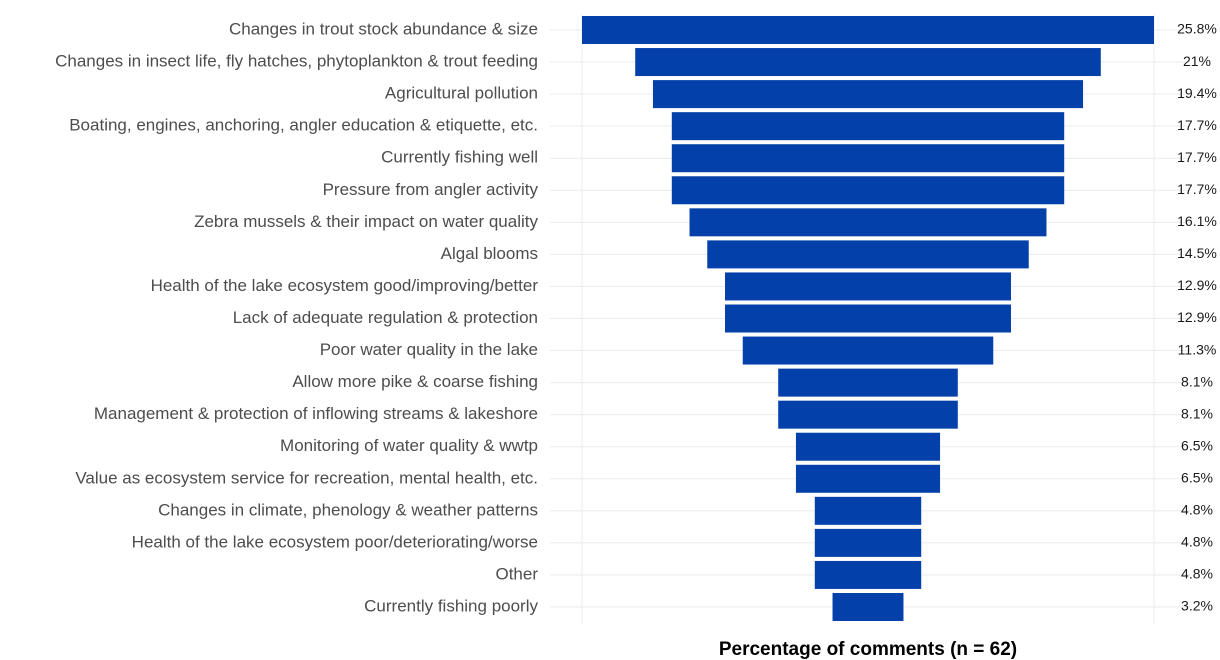  What do you see at coordinates (1197, 253) in the screenshot?
I see `value-label: 14.5%` at bounding box center [1197, 253].